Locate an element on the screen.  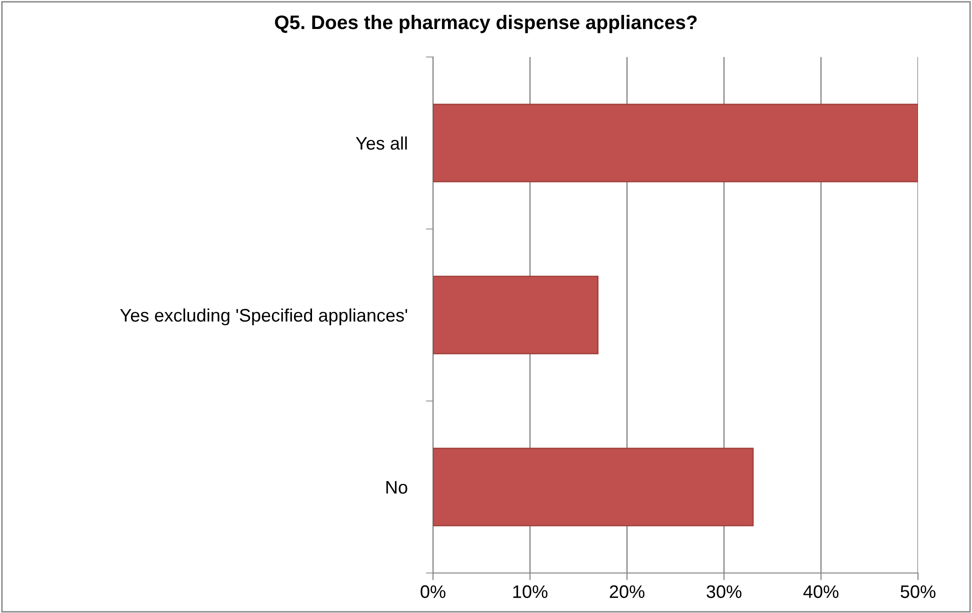
x-tick-label: 40% is located at coordinates (820, 591).